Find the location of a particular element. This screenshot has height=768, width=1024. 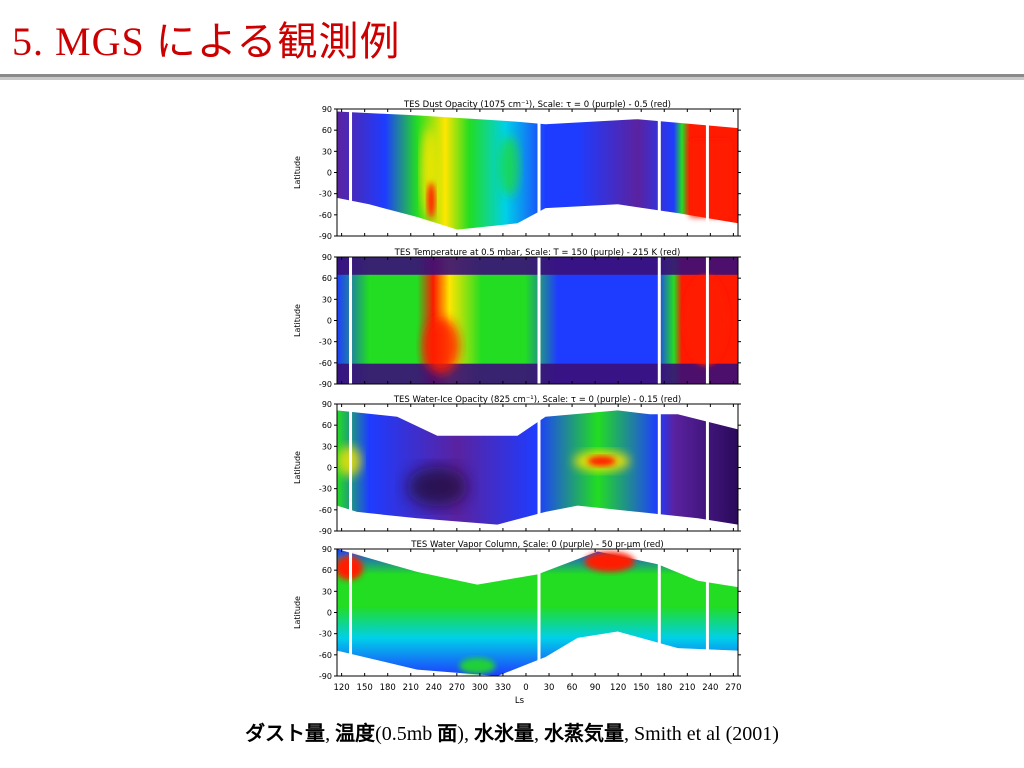

global-dust-storm is located at coordinates (709, 178).